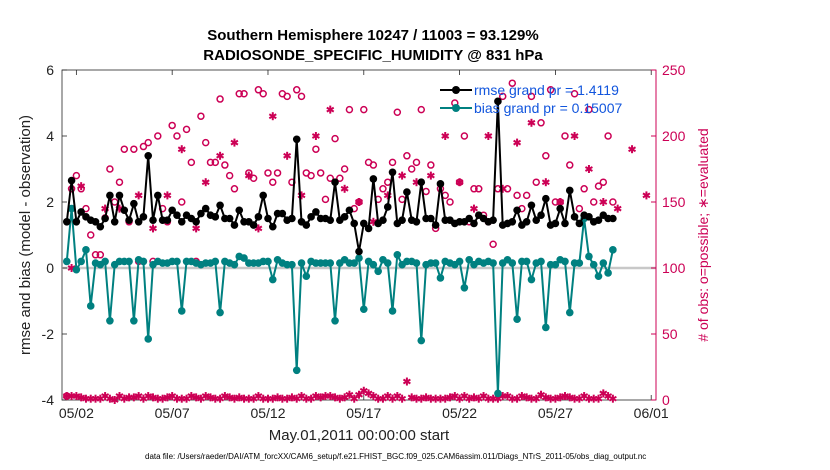  Describe the element at coordinates (363, 413) in the screenshot. I see `x-tick-label: 05/17` at that location.